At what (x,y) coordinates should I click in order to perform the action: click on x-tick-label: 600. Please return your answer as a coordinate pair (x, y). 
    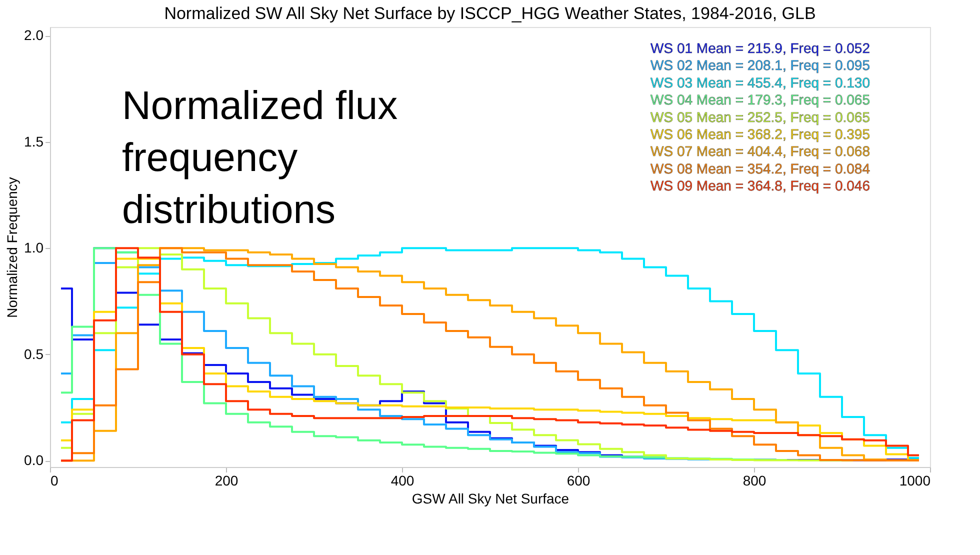
    Looking at the image, I should click on (578, 480).